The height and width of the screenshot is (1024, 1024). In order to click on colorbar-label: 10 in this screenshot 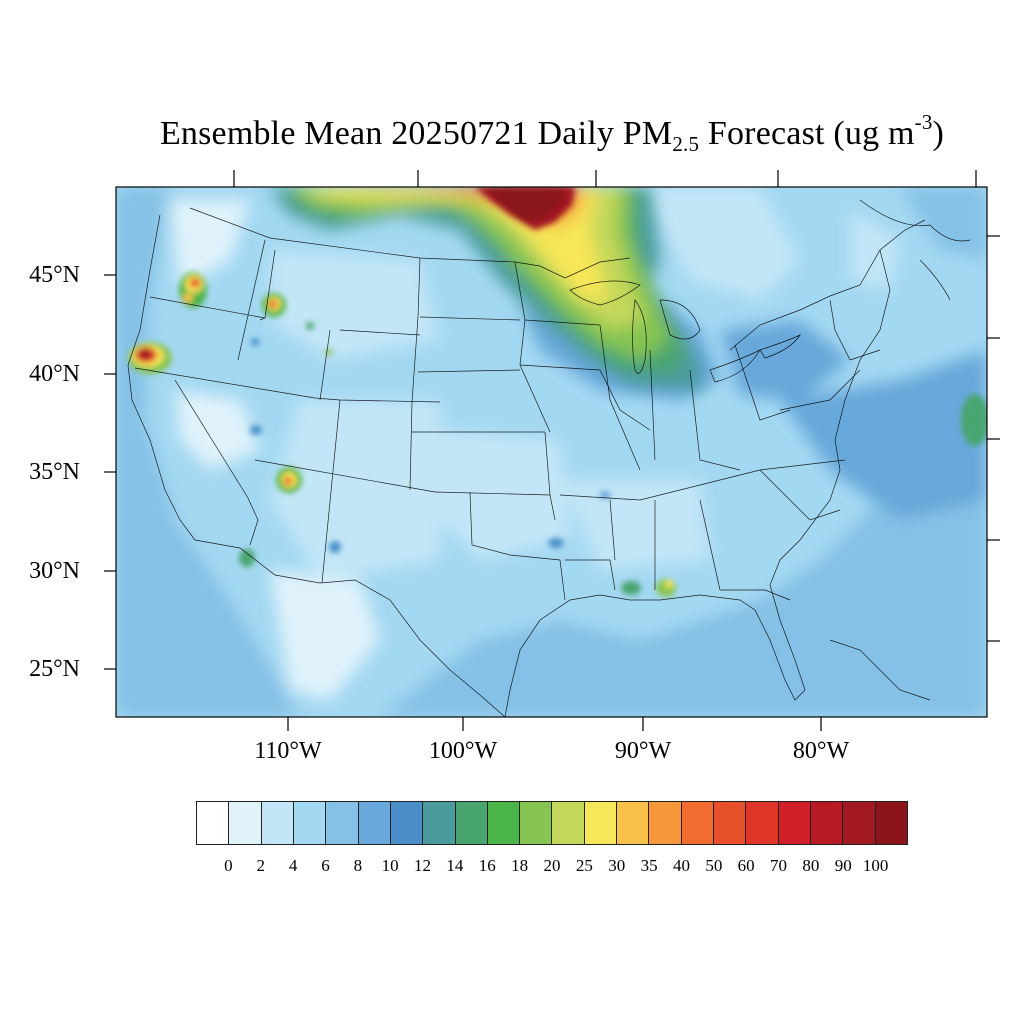, I will do `click(390, 865)`.